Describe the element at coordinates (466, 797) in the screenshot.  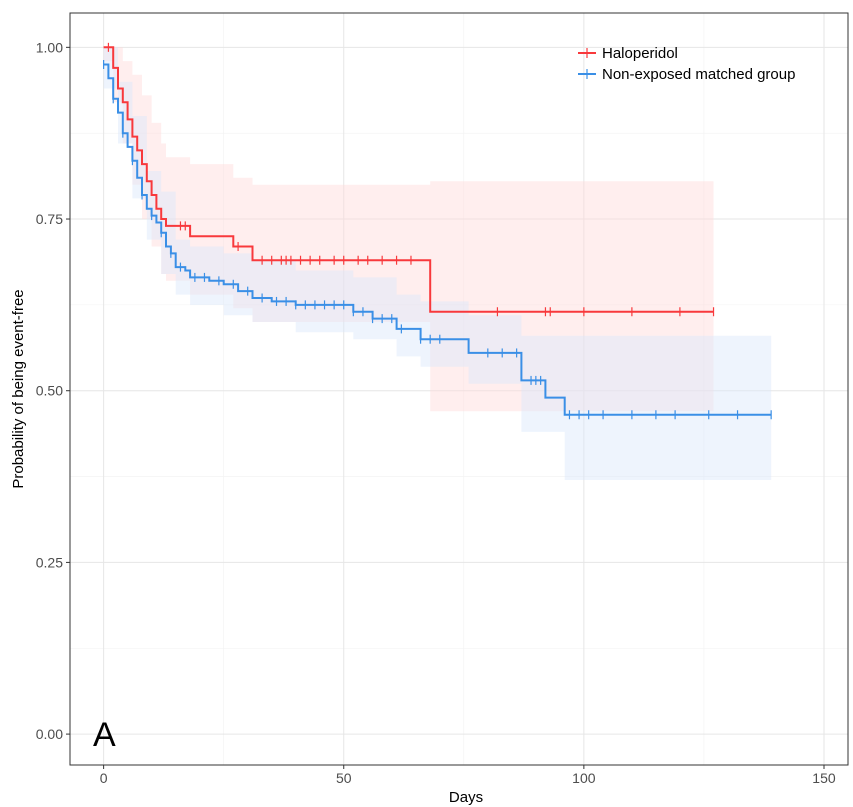
I see `x-axis-title: Days` at that location.